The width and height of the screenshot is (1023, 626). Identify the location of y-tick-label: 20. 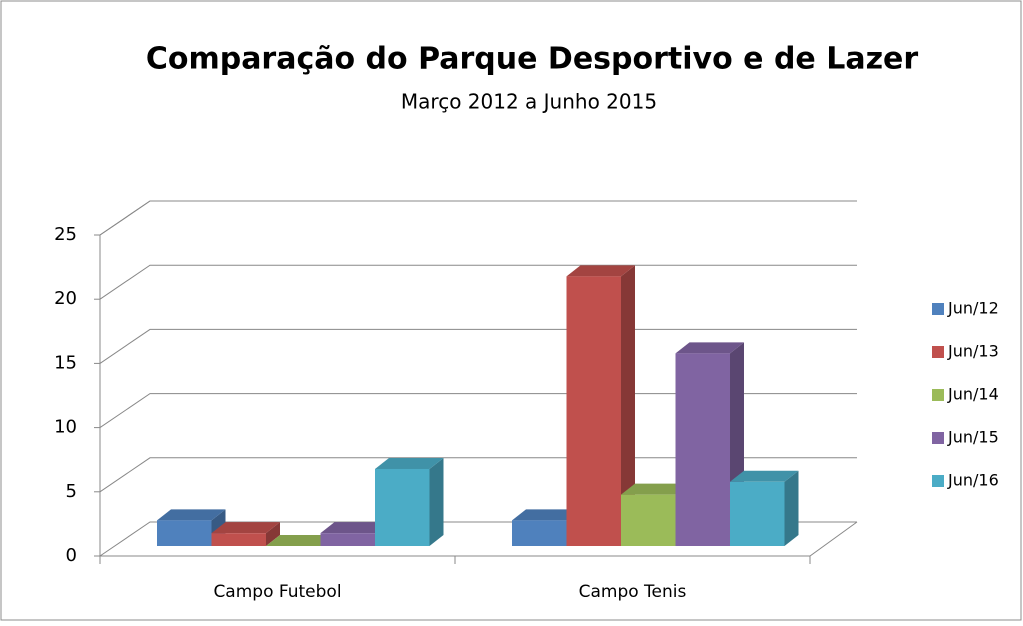
(65, 298).